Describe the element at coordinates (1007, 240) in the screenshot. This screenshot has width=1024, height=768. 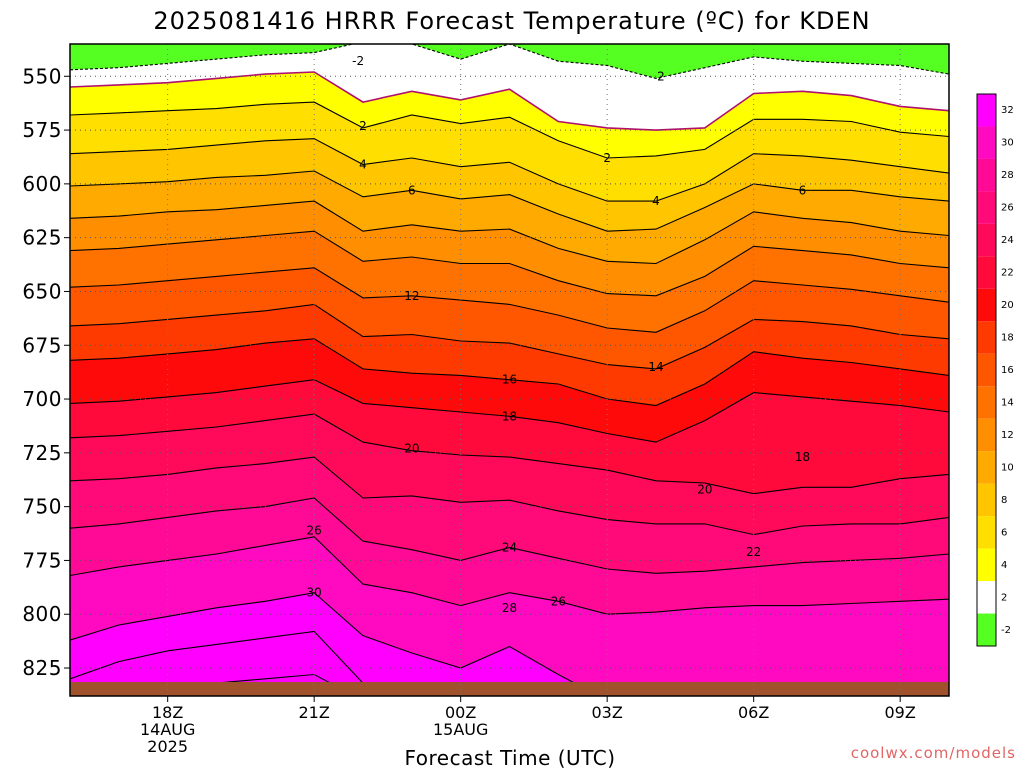
I see `colorbar-label: 24` at that location.